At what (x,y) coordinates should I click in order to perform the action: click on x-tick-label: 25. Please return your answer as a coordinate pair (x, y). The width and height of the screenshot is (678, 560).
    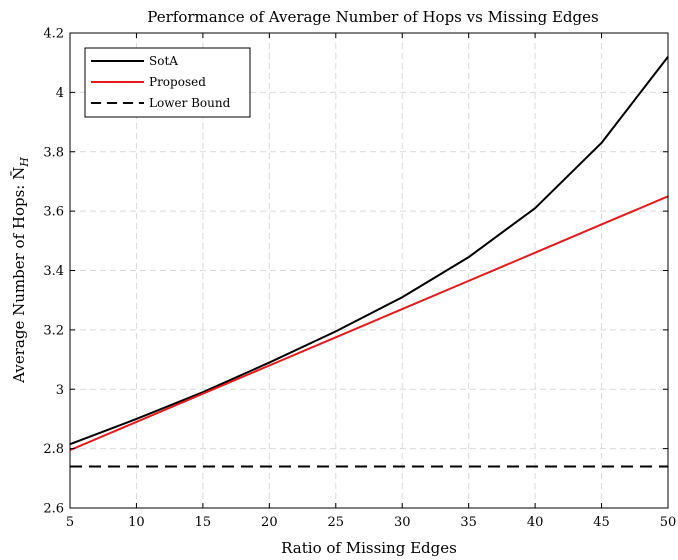
    Looking at the image, I should click on (336, 522).